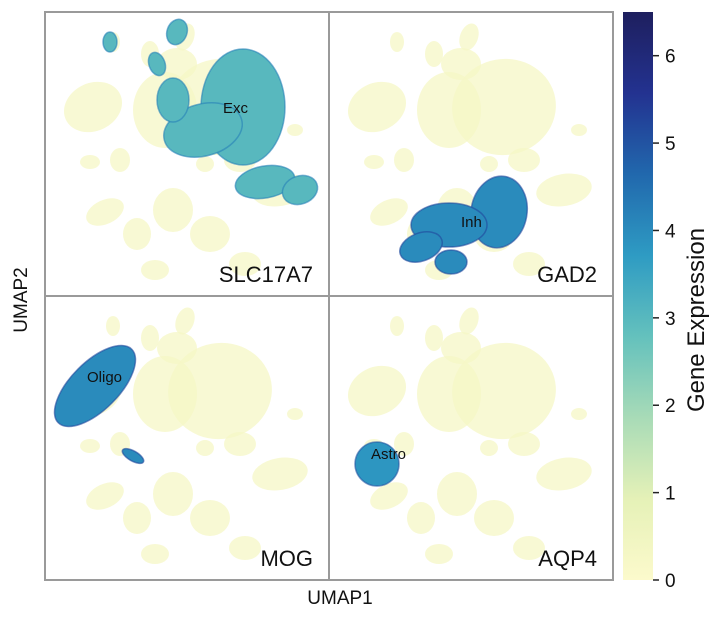  I want to click on colorbar-label: Gene Expression, so click(696, 320).